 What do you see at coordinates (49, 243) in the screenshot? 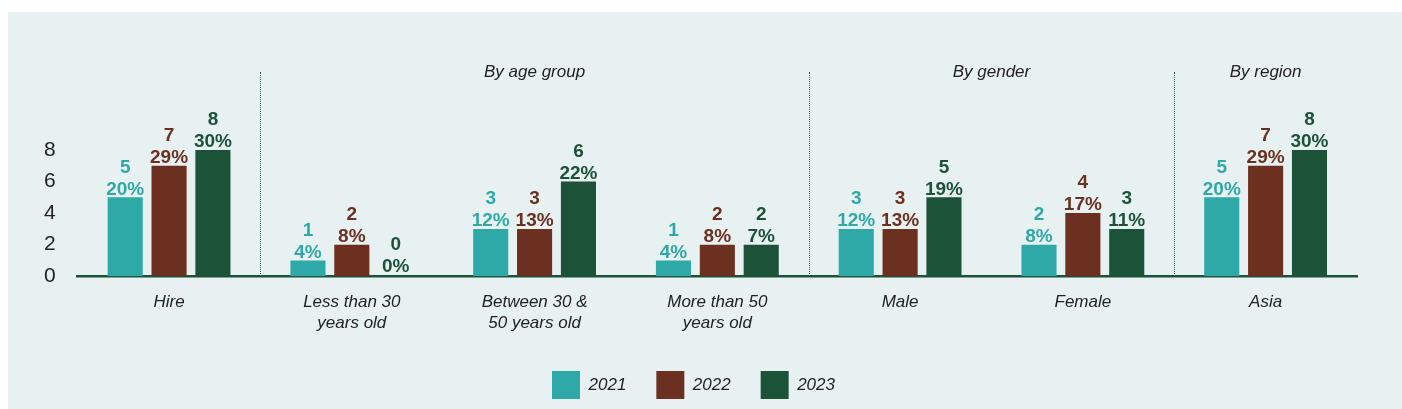
I see `y-tick-label: 2` at bounding box center [49, 243].